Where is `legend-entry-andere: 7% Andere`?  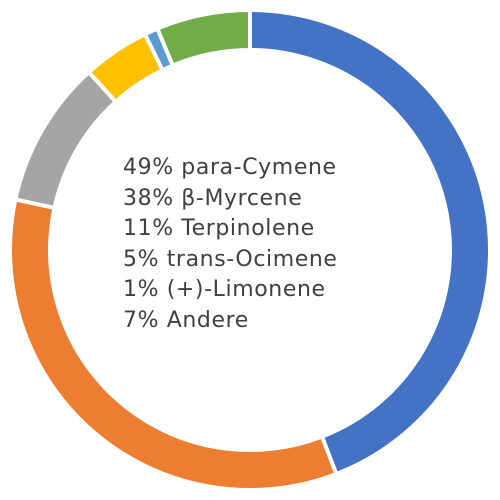 legend-entry-andere: 7% Andere is located at coordinates (186, 320).